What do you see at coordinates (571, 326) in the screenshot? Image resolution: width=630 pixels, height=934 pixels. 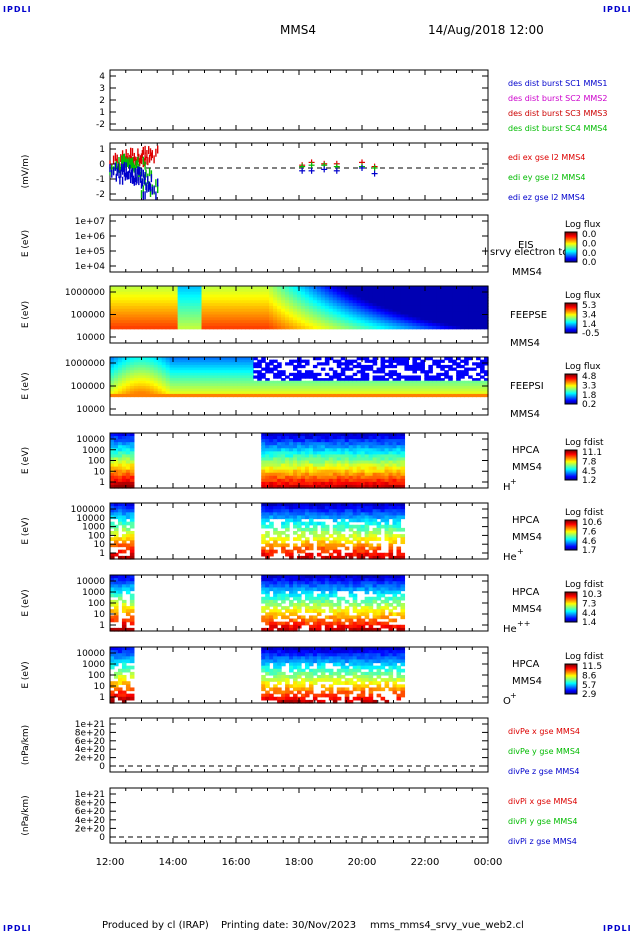 I see `feepse-colorbar-cell` at bounding box center [571, 326].